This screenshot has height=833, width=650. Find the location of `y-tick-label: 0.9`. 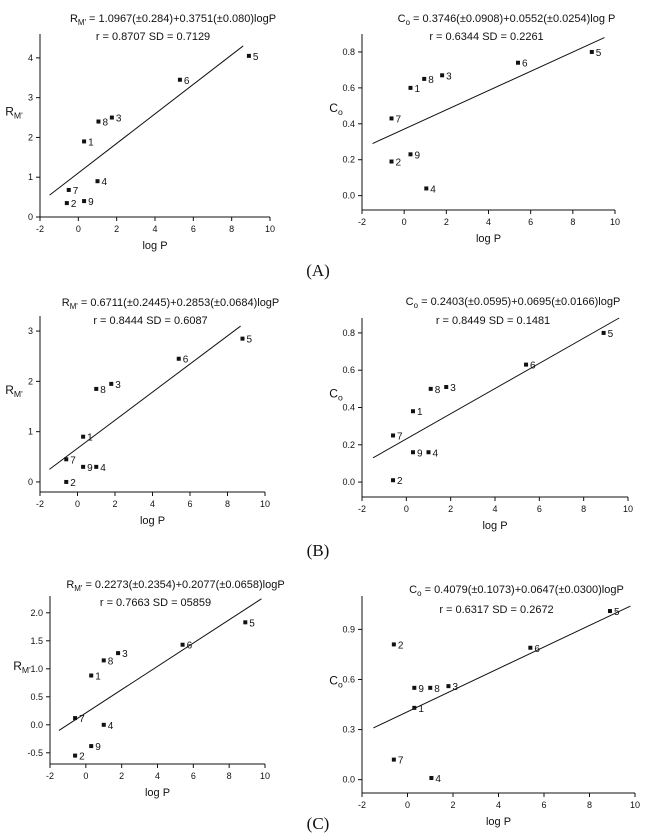

y-tick-label: 0.9 is located at coordinates (348, 629).